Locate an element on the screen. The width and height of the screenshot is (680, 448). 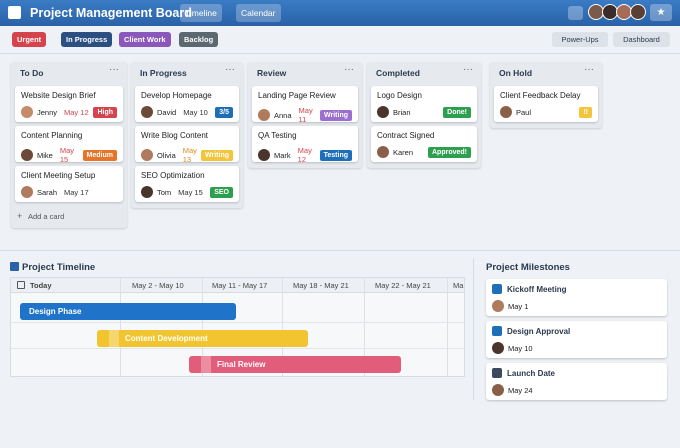
add-icon: + is located at coordinates (20, 216).